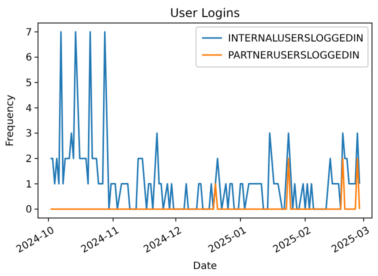  What do you see at coordinates (29, 134) in the screenshot?
I see `y-tick-label: 3` at bounding box center [29, 134].